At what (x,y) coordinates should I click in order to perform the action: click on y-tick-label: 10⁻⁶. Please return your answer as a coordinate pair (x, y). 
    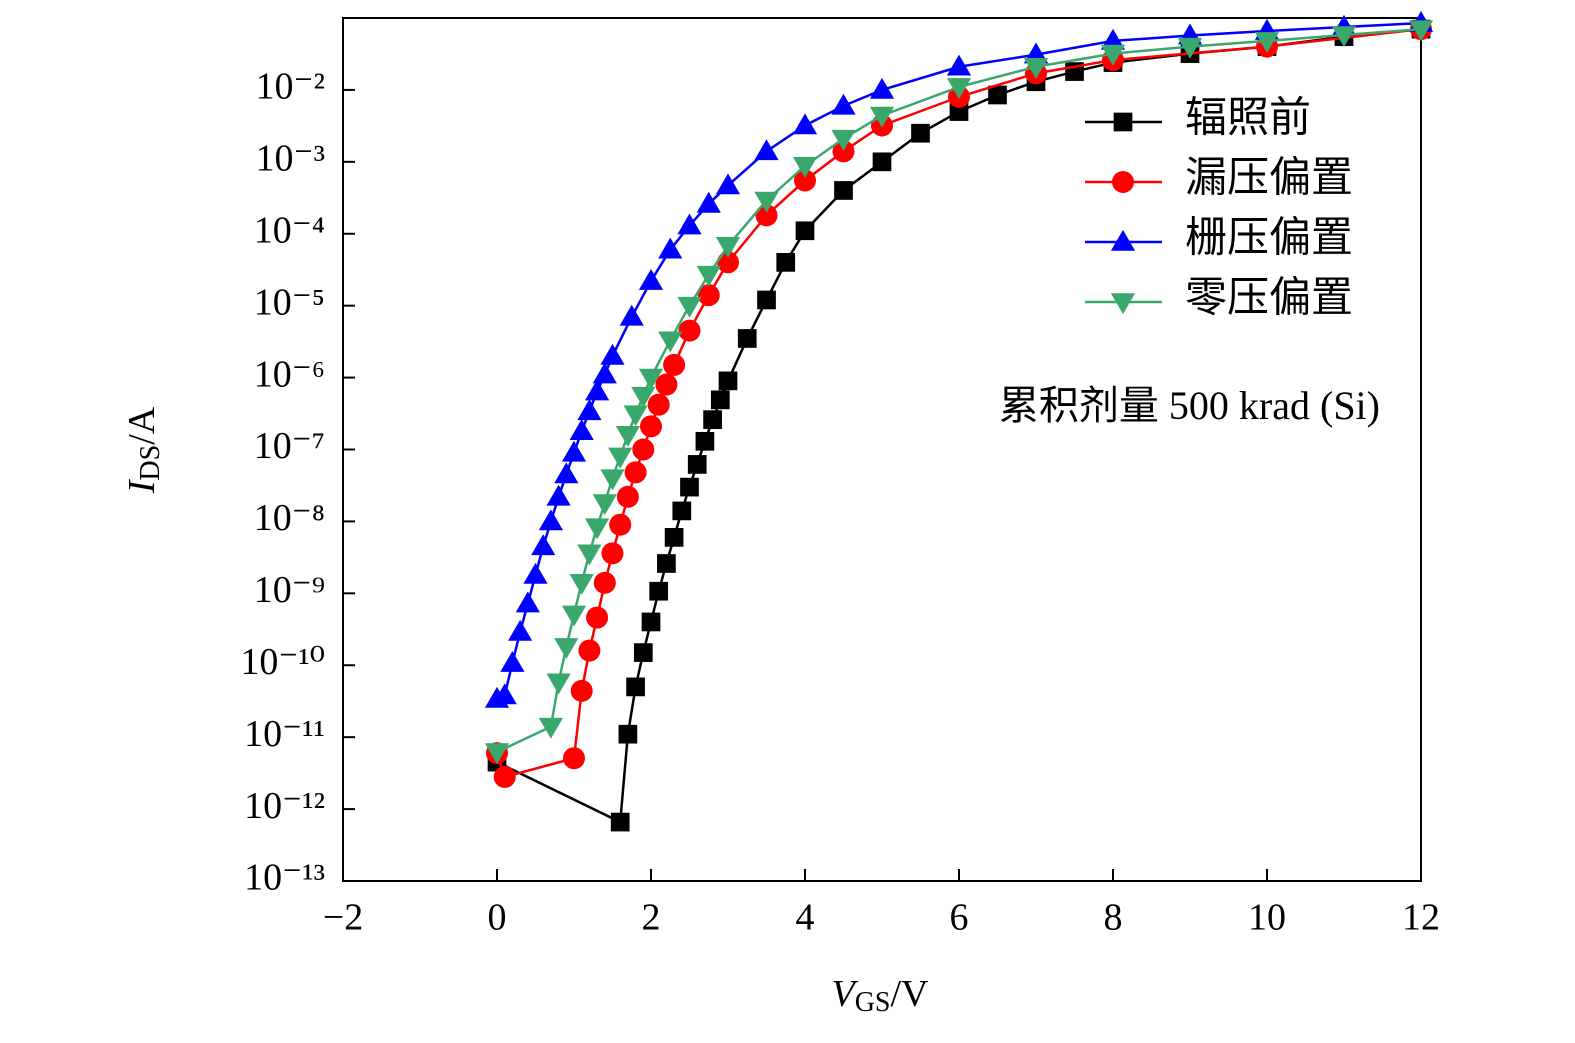
    Looking at the image, I should click on (289, 374).